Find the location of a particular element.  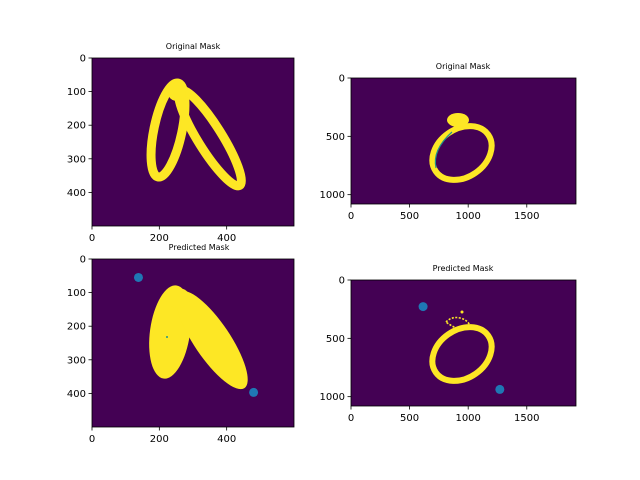

mask-edge is located at coordinates (443, 150).